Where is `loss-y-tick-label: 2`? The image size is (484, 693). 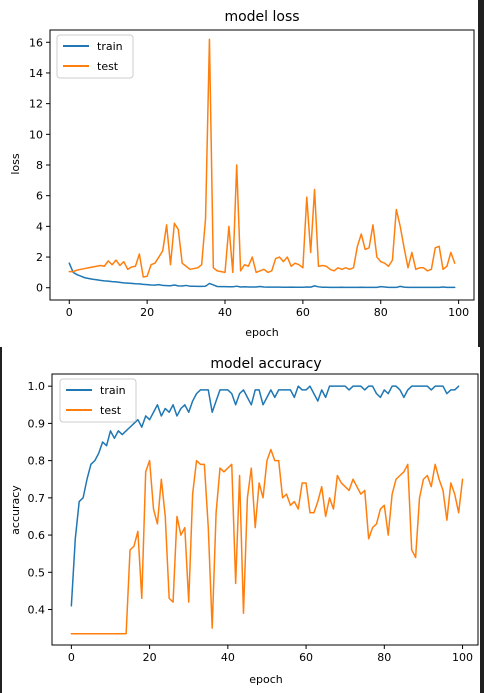 loss-y-tick-label: 2 is located at coordinates (39, 257).